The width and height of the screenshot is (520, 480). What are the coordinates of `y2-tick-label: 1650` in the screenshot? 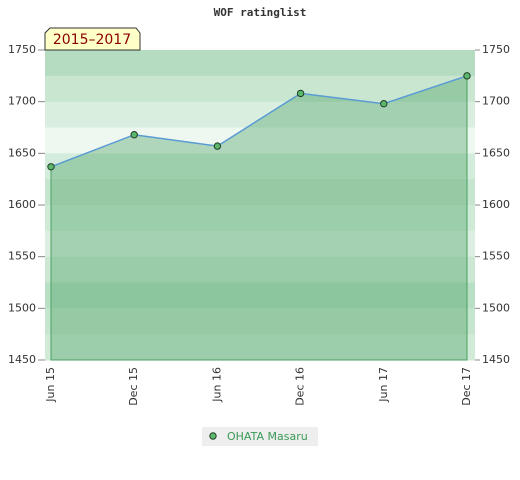 It's located at (496, 152).